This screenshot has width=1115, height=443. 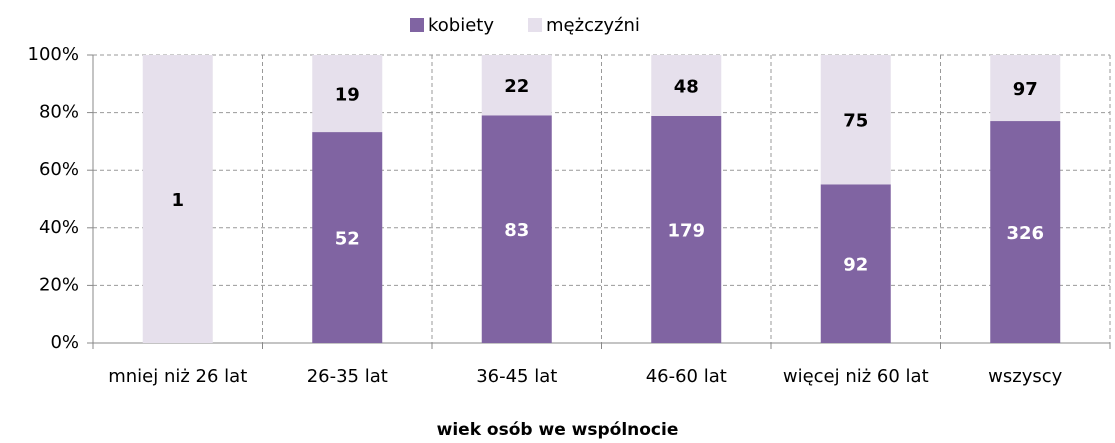 What do you see at coordinates (855, 376) in the screenshot?
I see `x-tick-label: więcej niż 60 lat` at bounding box center [855, 376].